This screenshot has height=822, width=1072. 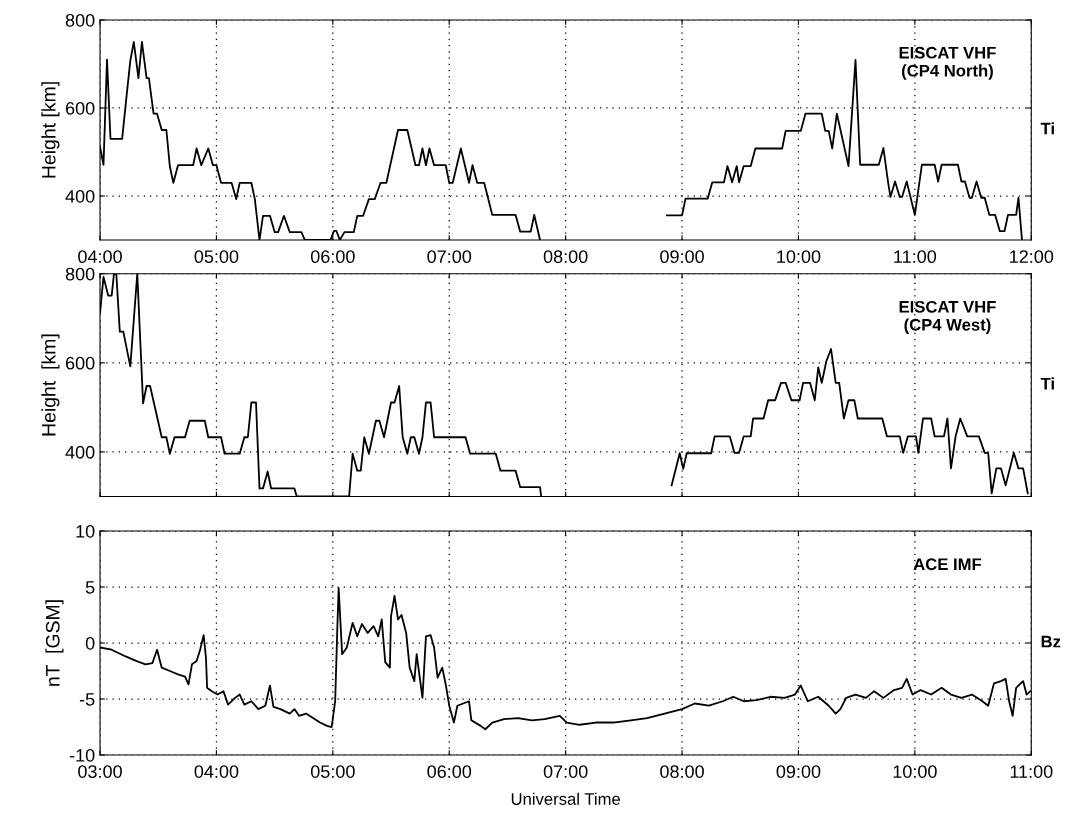 I want to click on y-tick-label: -5, so click(x=87, y=699).